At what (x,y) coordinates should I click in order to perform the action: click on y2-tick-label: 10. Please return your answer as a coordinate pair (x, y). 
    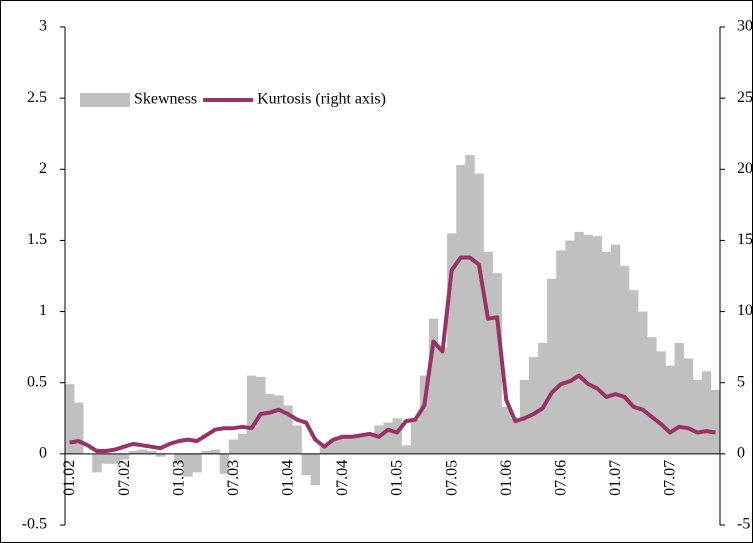
    Looking at the image, I should click on (745, 310).